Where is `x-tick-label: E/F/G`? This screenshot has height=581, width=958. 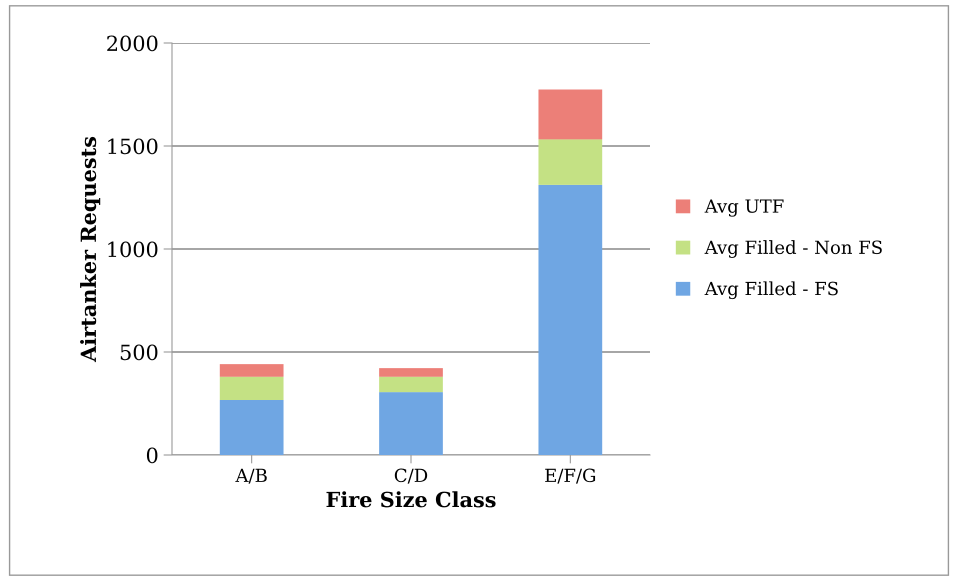 x-tick-label: E/F/G is located at coordinates (570, 476).